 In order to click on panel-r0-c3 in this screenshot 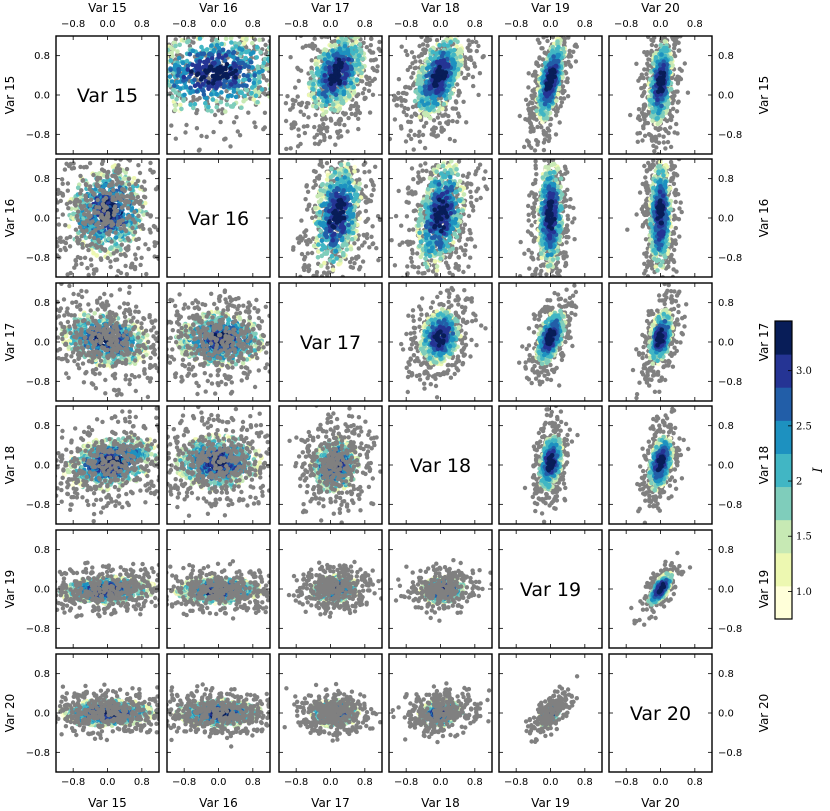, I will do `click(440, 77)`.